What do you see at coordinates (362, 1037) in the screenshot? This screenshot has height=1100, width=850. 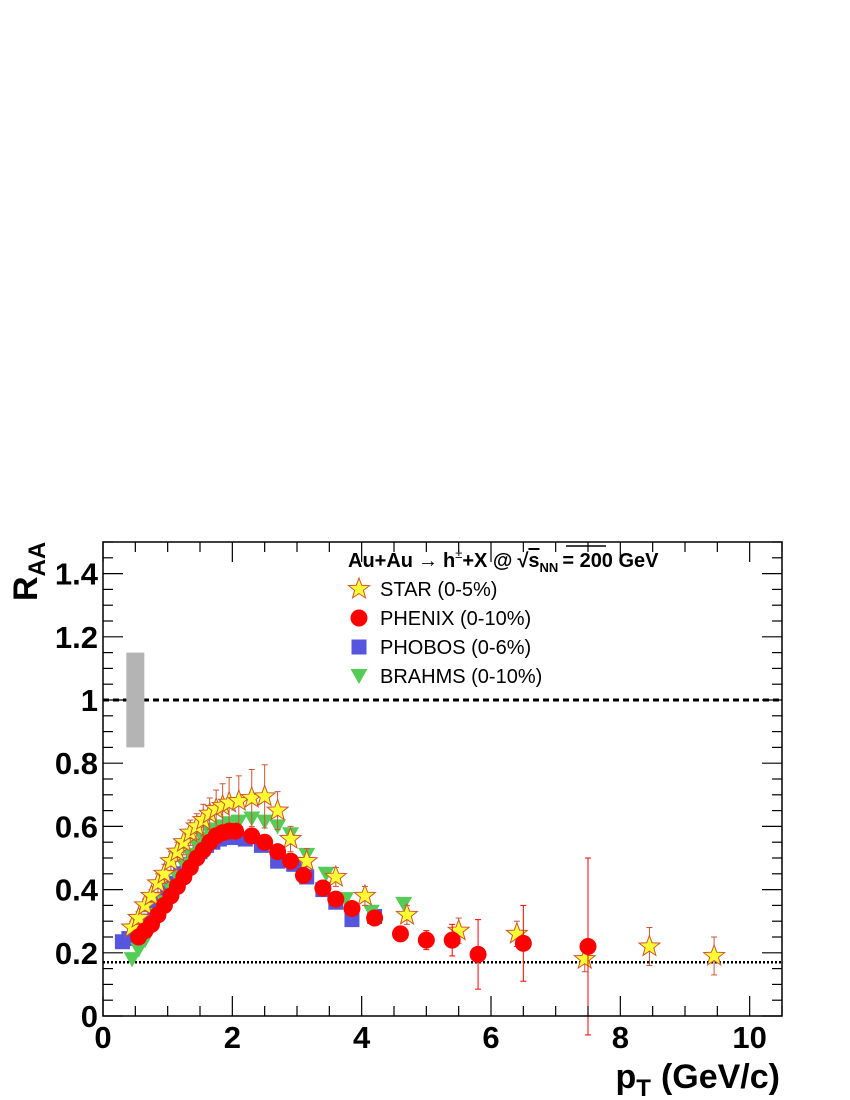 I see `x-tick-label: 4` at bounding box center [362, 1037].